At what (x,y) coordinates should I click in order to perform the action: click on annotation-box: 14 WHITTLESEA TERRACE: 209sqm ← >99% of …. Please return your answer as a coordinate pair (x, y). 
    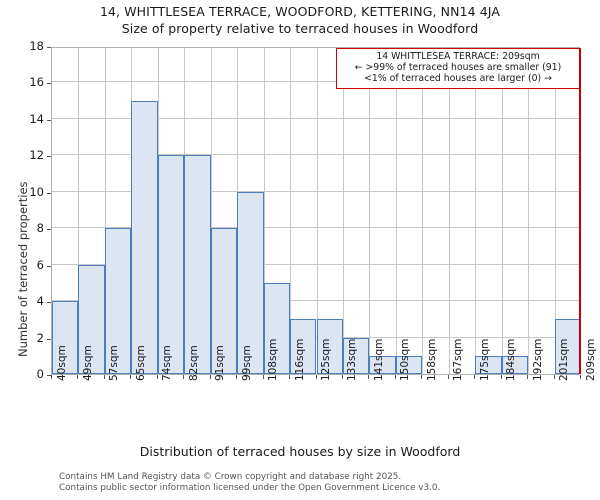
    Looking at the image, I should click on (458, 68).